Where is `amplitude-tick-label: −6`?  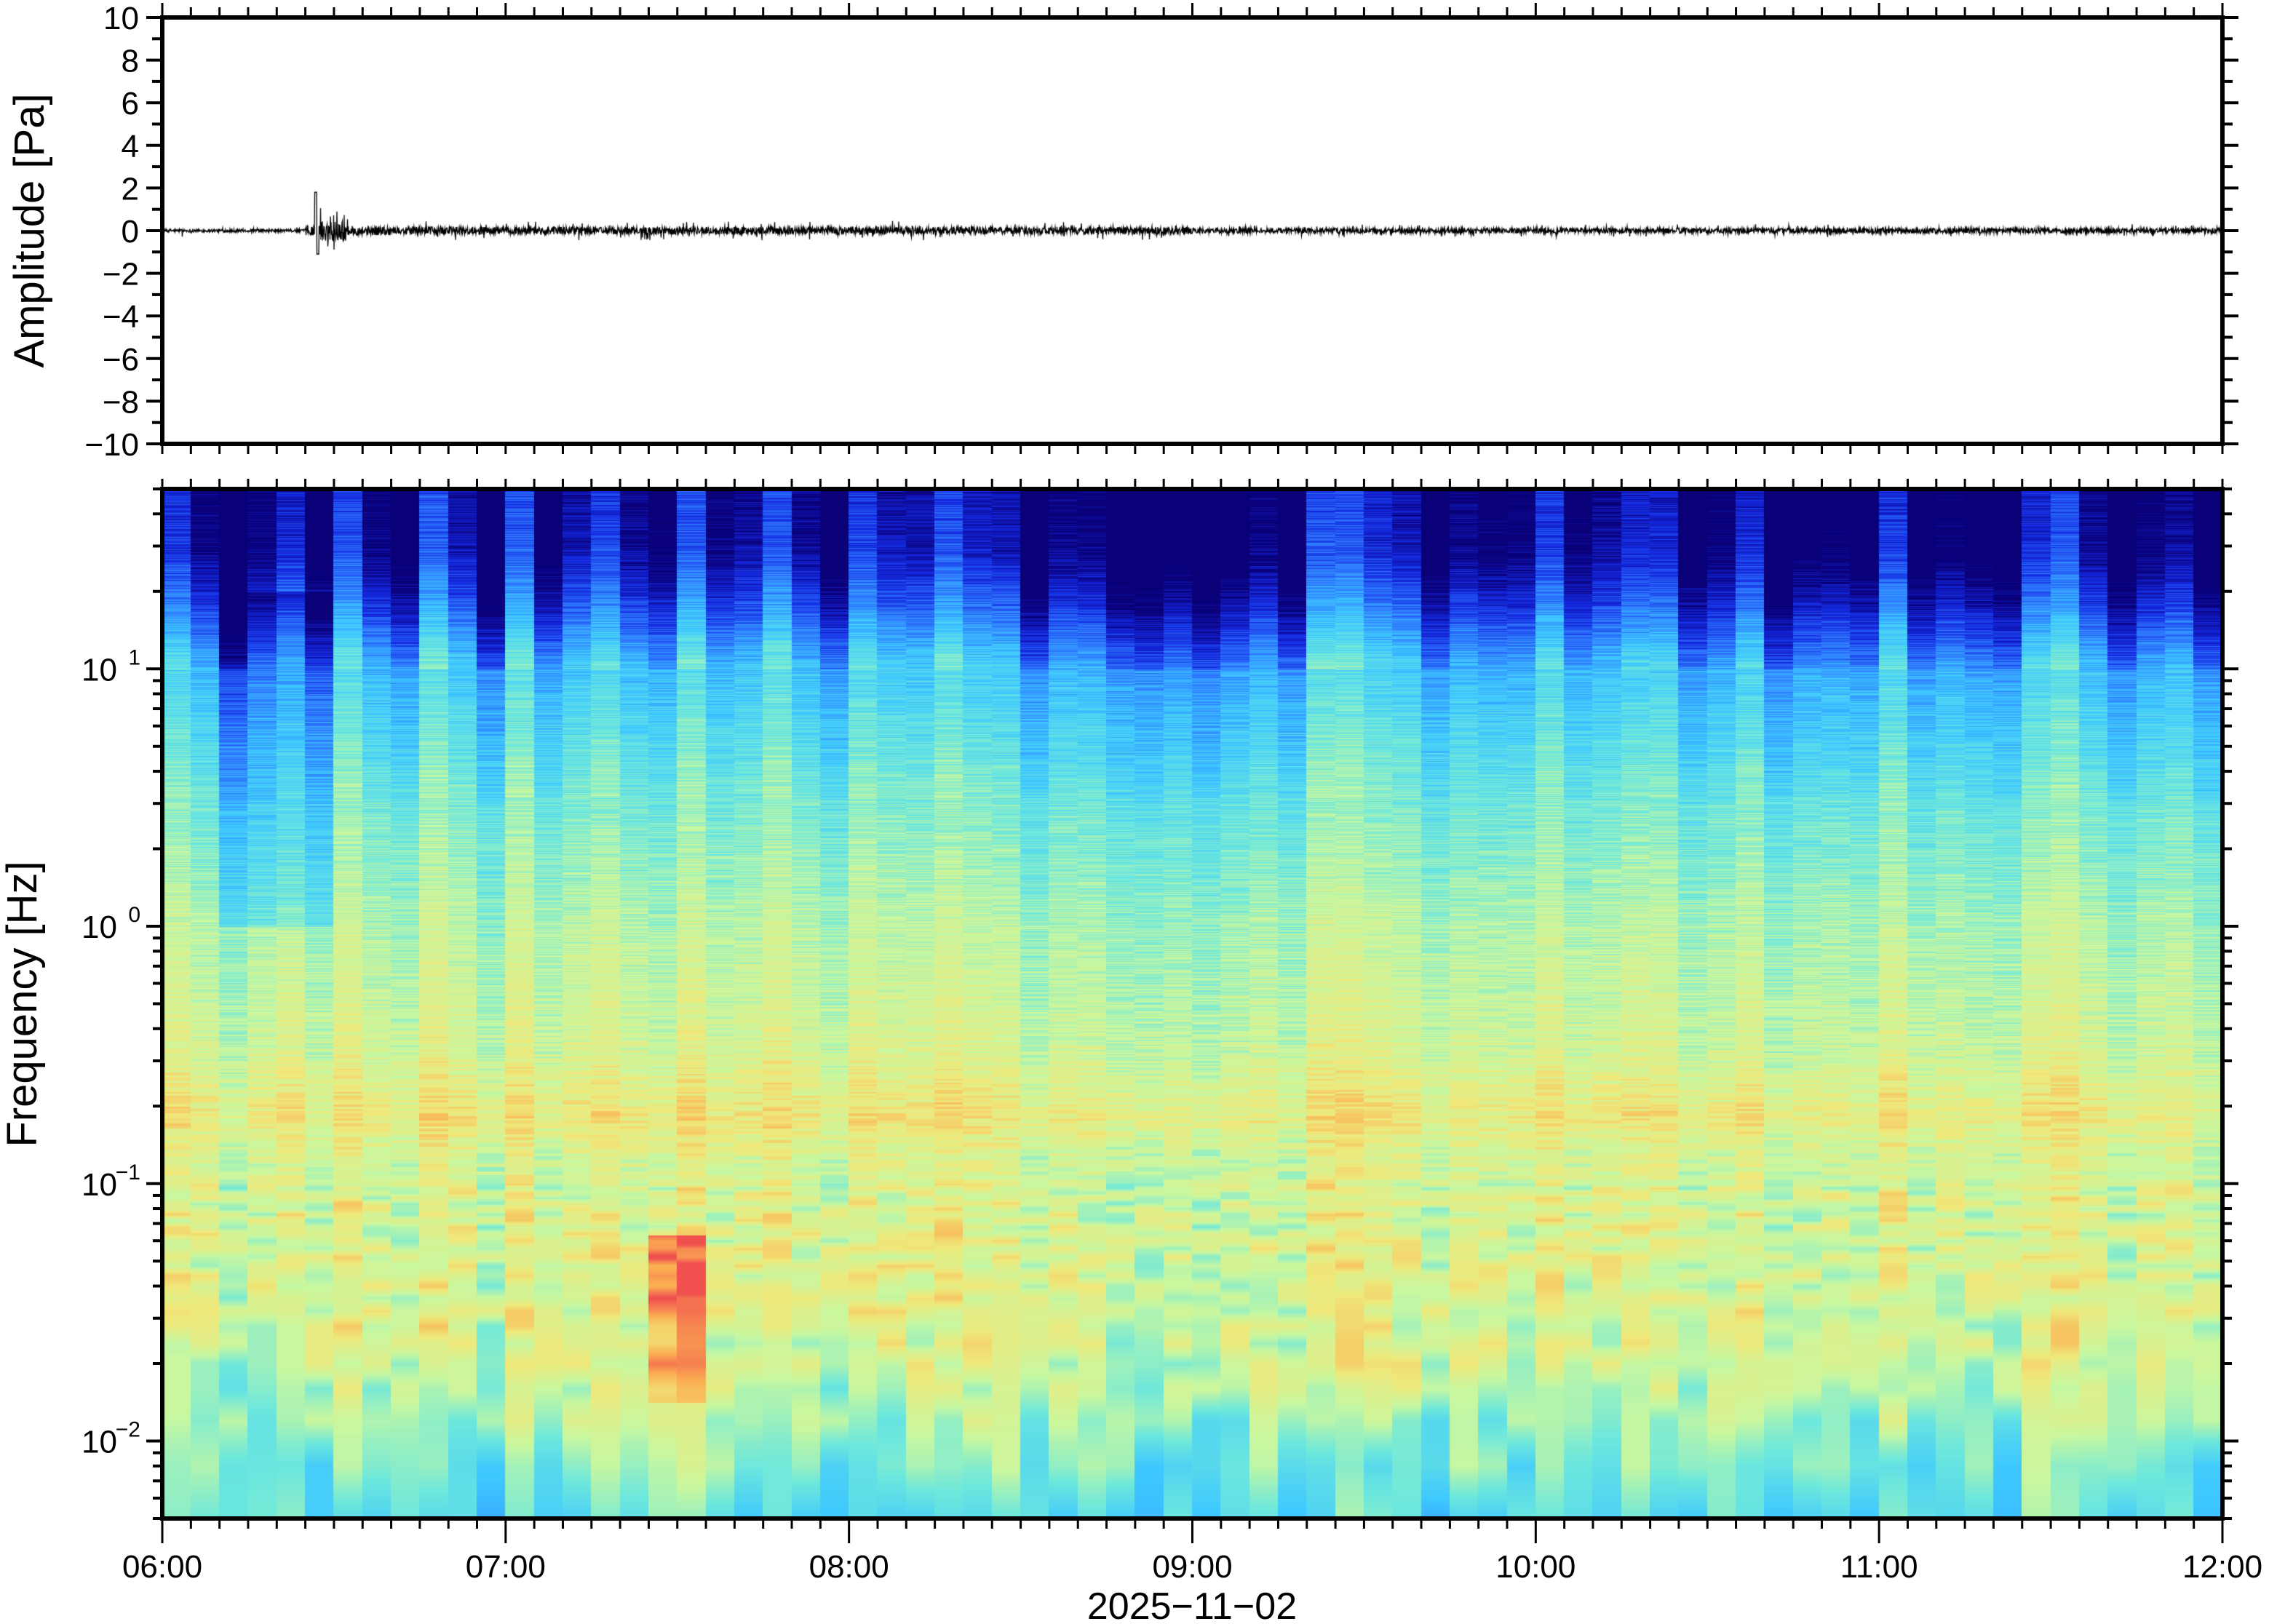 amplitude-tick-label: −6 is located at coordinates (121, 360).